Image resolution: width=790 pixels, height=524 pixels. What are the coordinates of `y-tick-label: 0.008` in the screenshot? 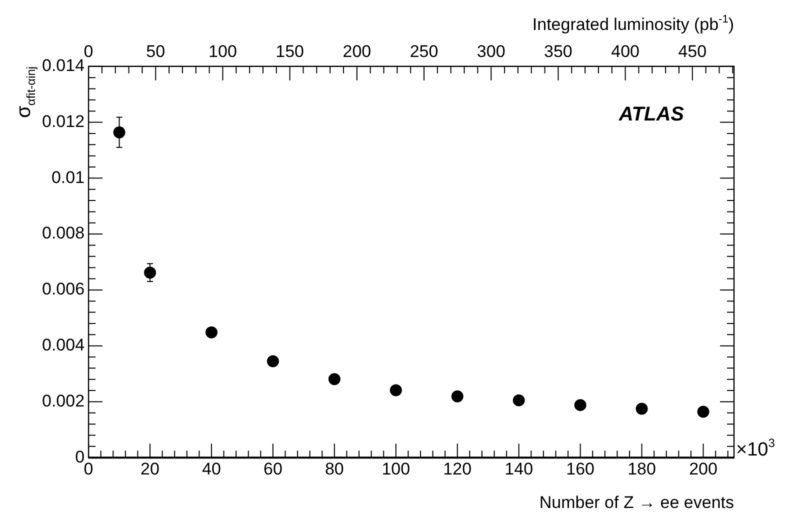 It's located at (63, 233).